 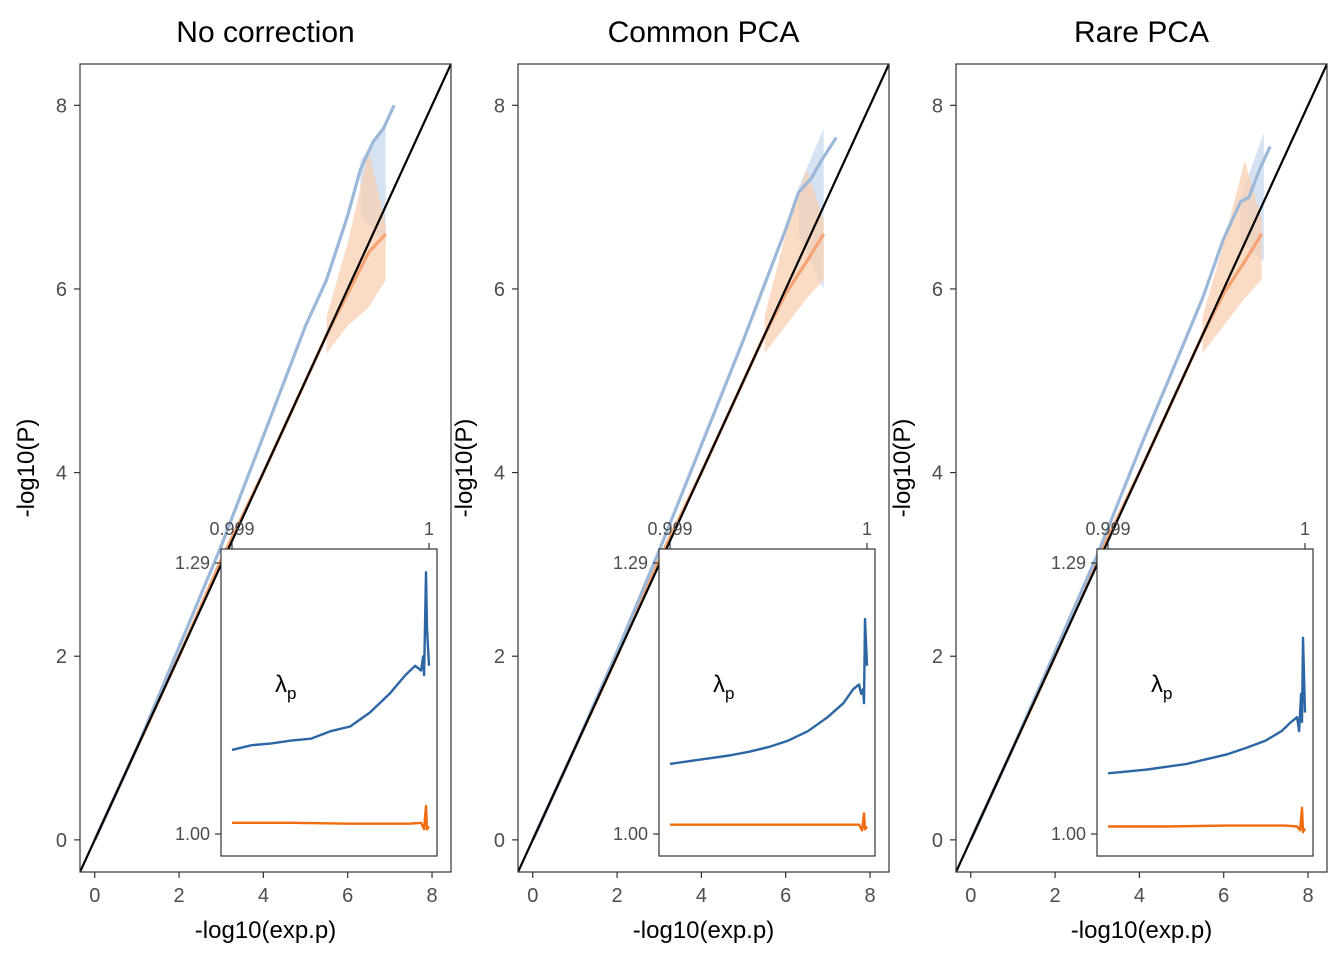 What do you see at coordinates (1141, 32) in the screenshot?
I see `panel-title: Rare PCA` at bounding box center [1141, 32].